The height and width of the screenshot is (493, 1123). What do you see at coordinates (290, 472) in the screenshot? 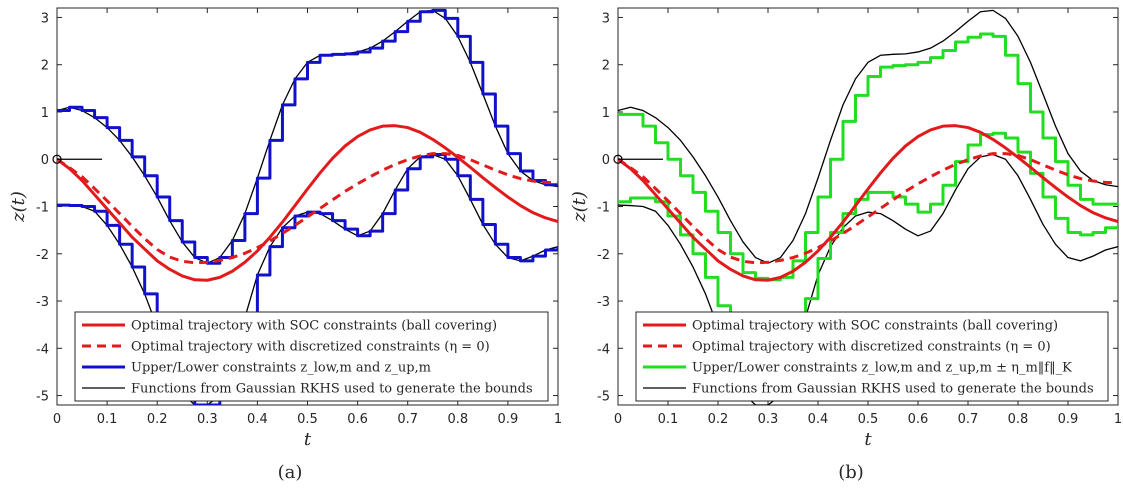
I see `panel-label: (a)` at bounding box center [290, 472].